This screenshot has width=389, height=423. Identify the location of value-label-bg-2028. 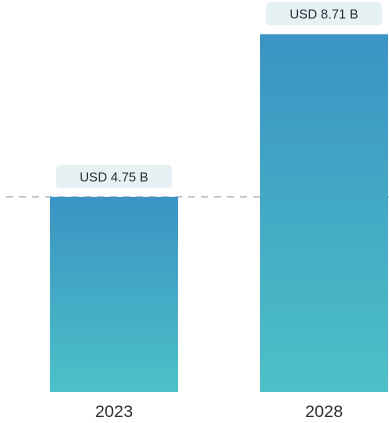
(324, 14).